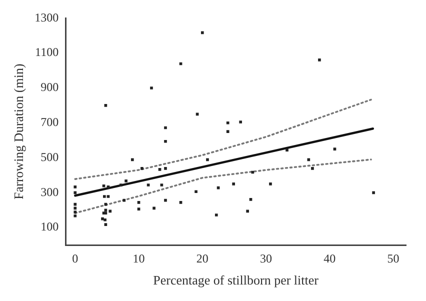 The image size is (426, 301). What do you see at coordinates (49, 122) in the screenshot?
I see `y-tick-label: 700` at bounding box center [49, 122].